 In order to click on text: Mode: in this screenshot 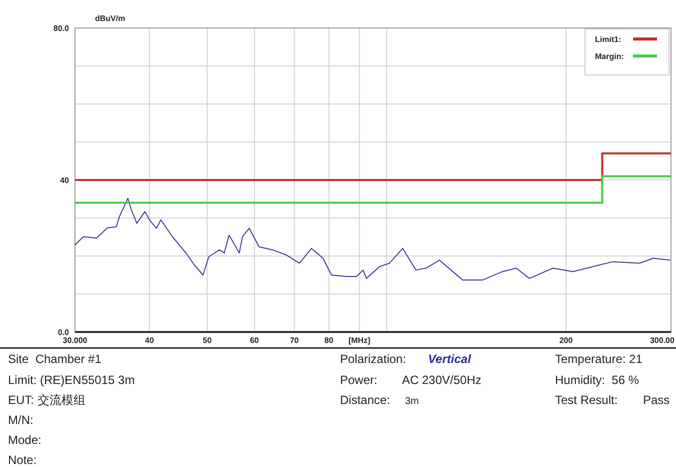, I will do `click(25, 440)`.